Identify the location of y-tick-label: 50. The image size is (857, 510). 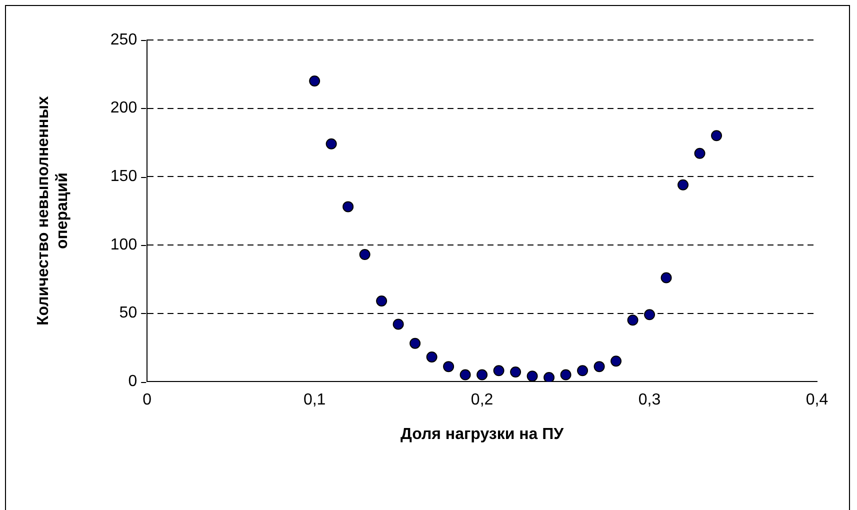
(128, 313).